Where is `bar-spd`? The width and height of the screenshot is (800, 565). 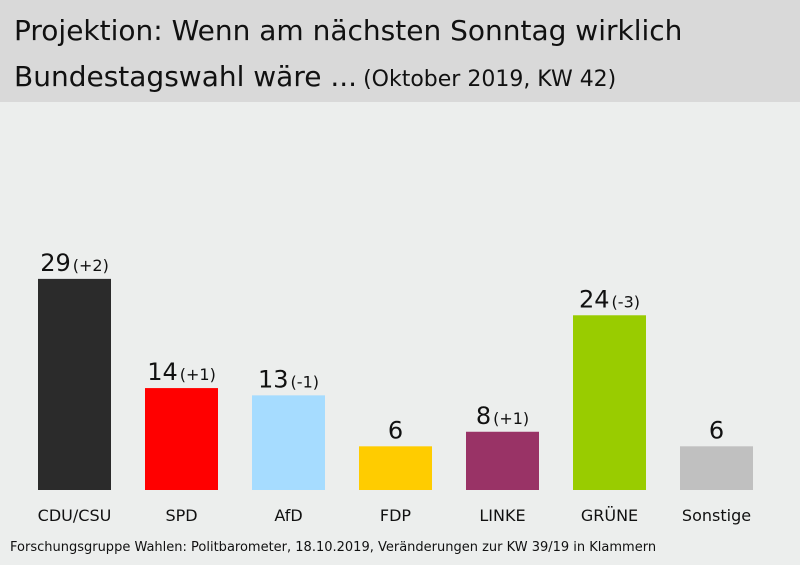 bar-spd is located at coordinates (181, 439).